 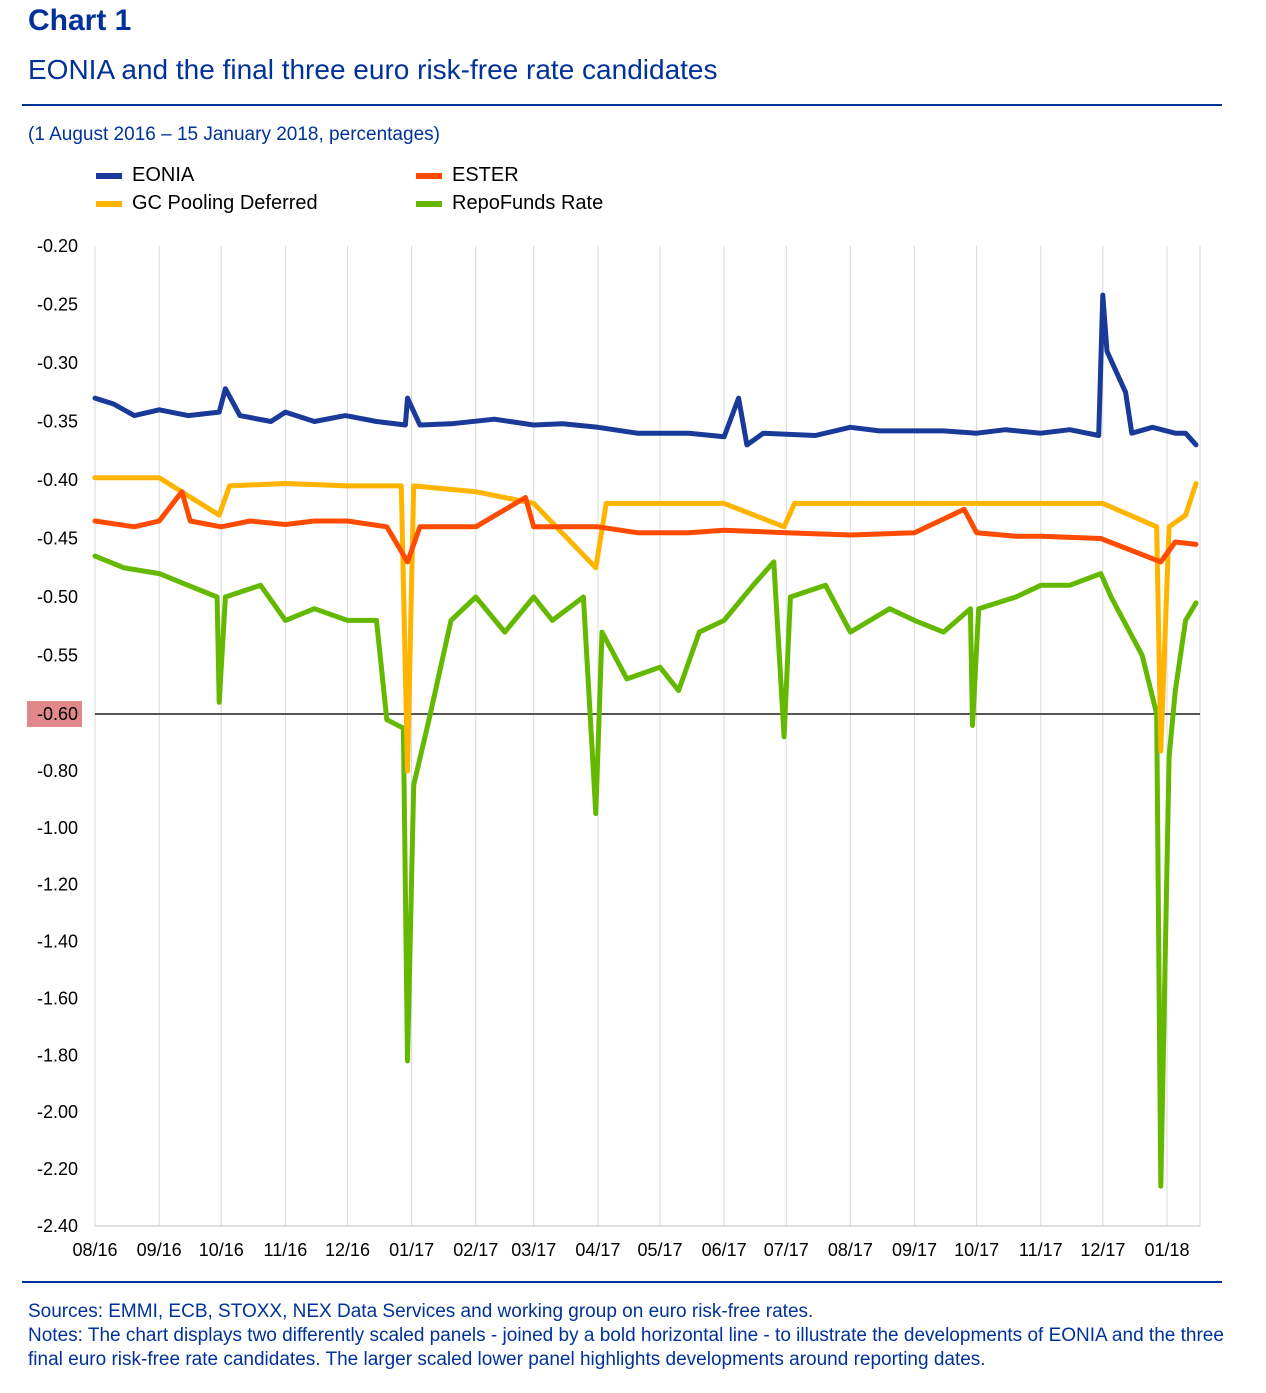 I want to click on y-tick-label: -0.40, so click(x=57, y=480).